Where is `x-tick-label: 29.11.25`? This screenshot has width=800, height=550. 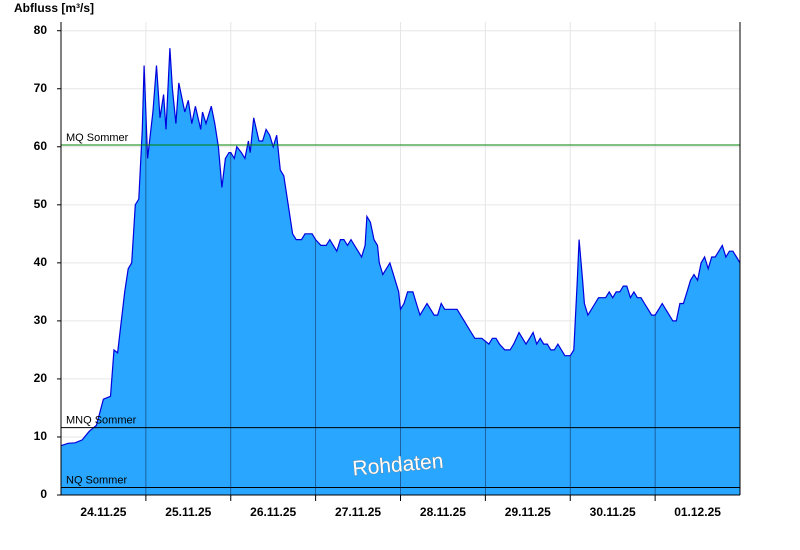
x-tick-label: 29.11.25 is located at coordinates (528, 512).